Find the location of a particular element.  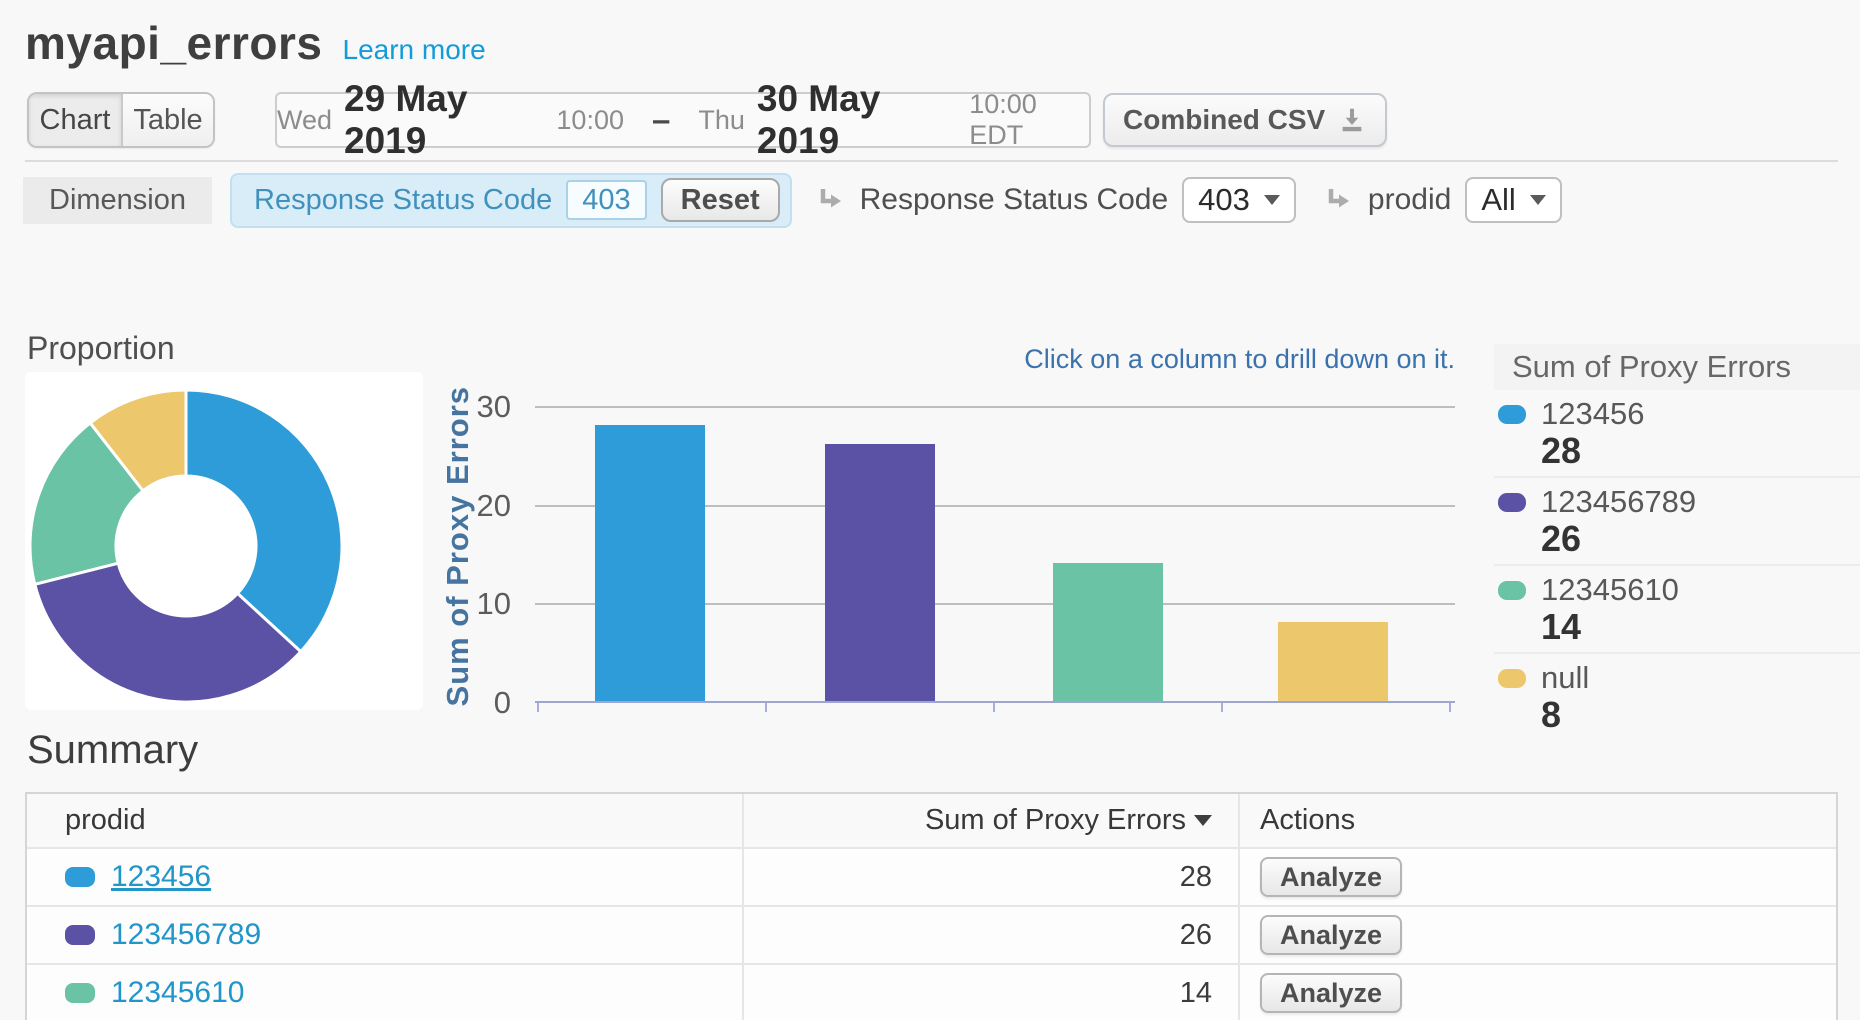

drilldown-item: prodid All is located at coordinates (1442, 200).